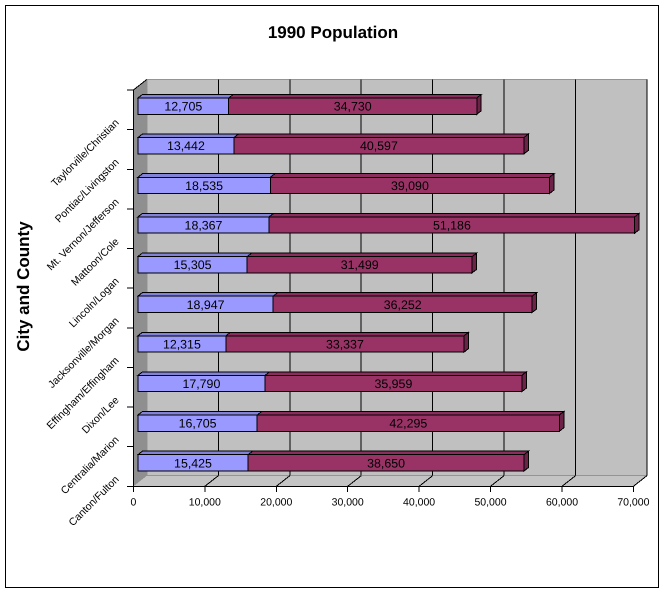 This screenshot has width=665, height=598. I want to click on svg-text: 1990 Population, so click(333, 32).